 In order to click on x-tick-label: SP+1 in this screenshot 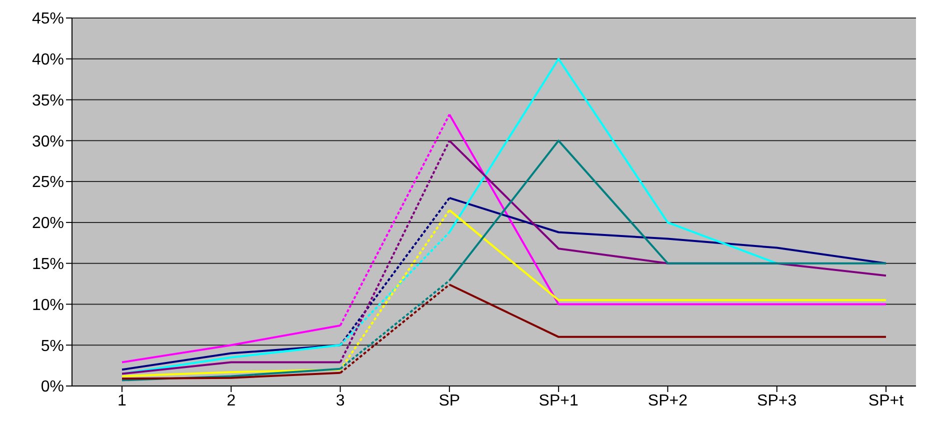, I will do `click(558, 401)`.